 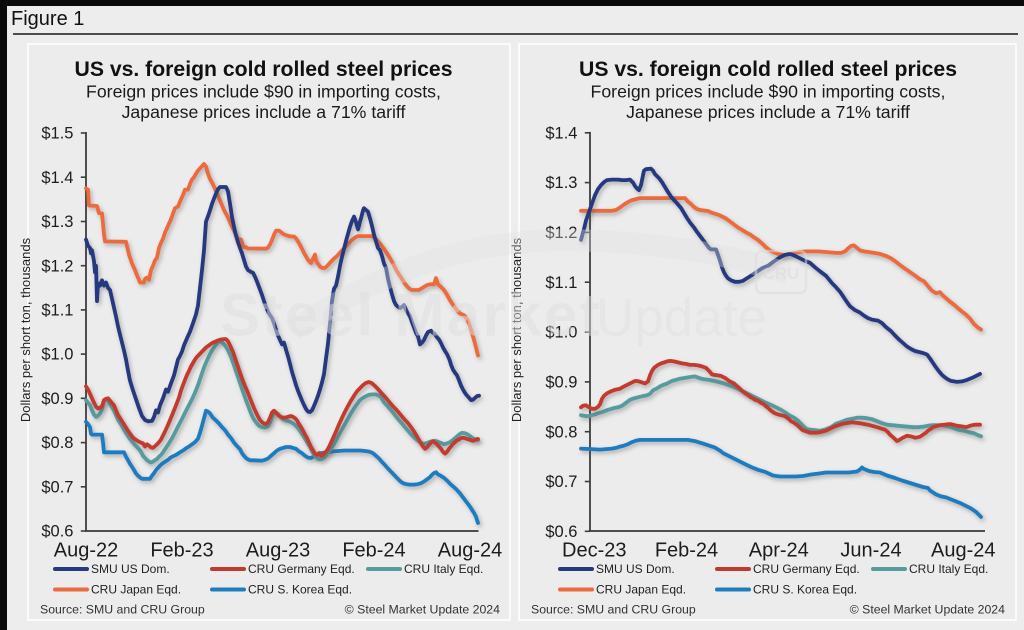 What do you see at coordinates (278, 551) in the screenshot?
I see `svg-text: Aug-23` at bounding box center [278, 551].